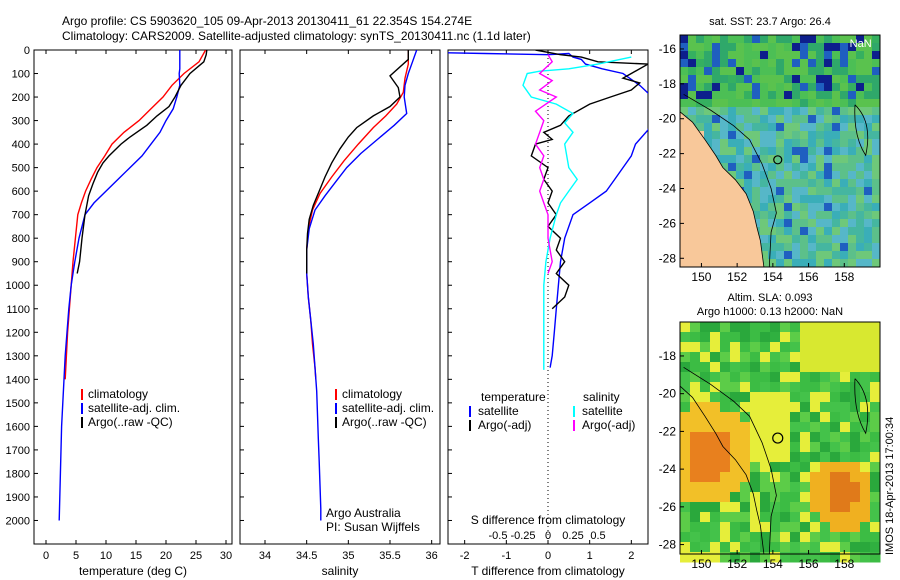 Image resolution: width=900 pixels, height=580 pixels. What do you see at coordinates (18, 521) in the screenshot?
I see `depth-tick-label: 2000` at bounding box center [18, 521].